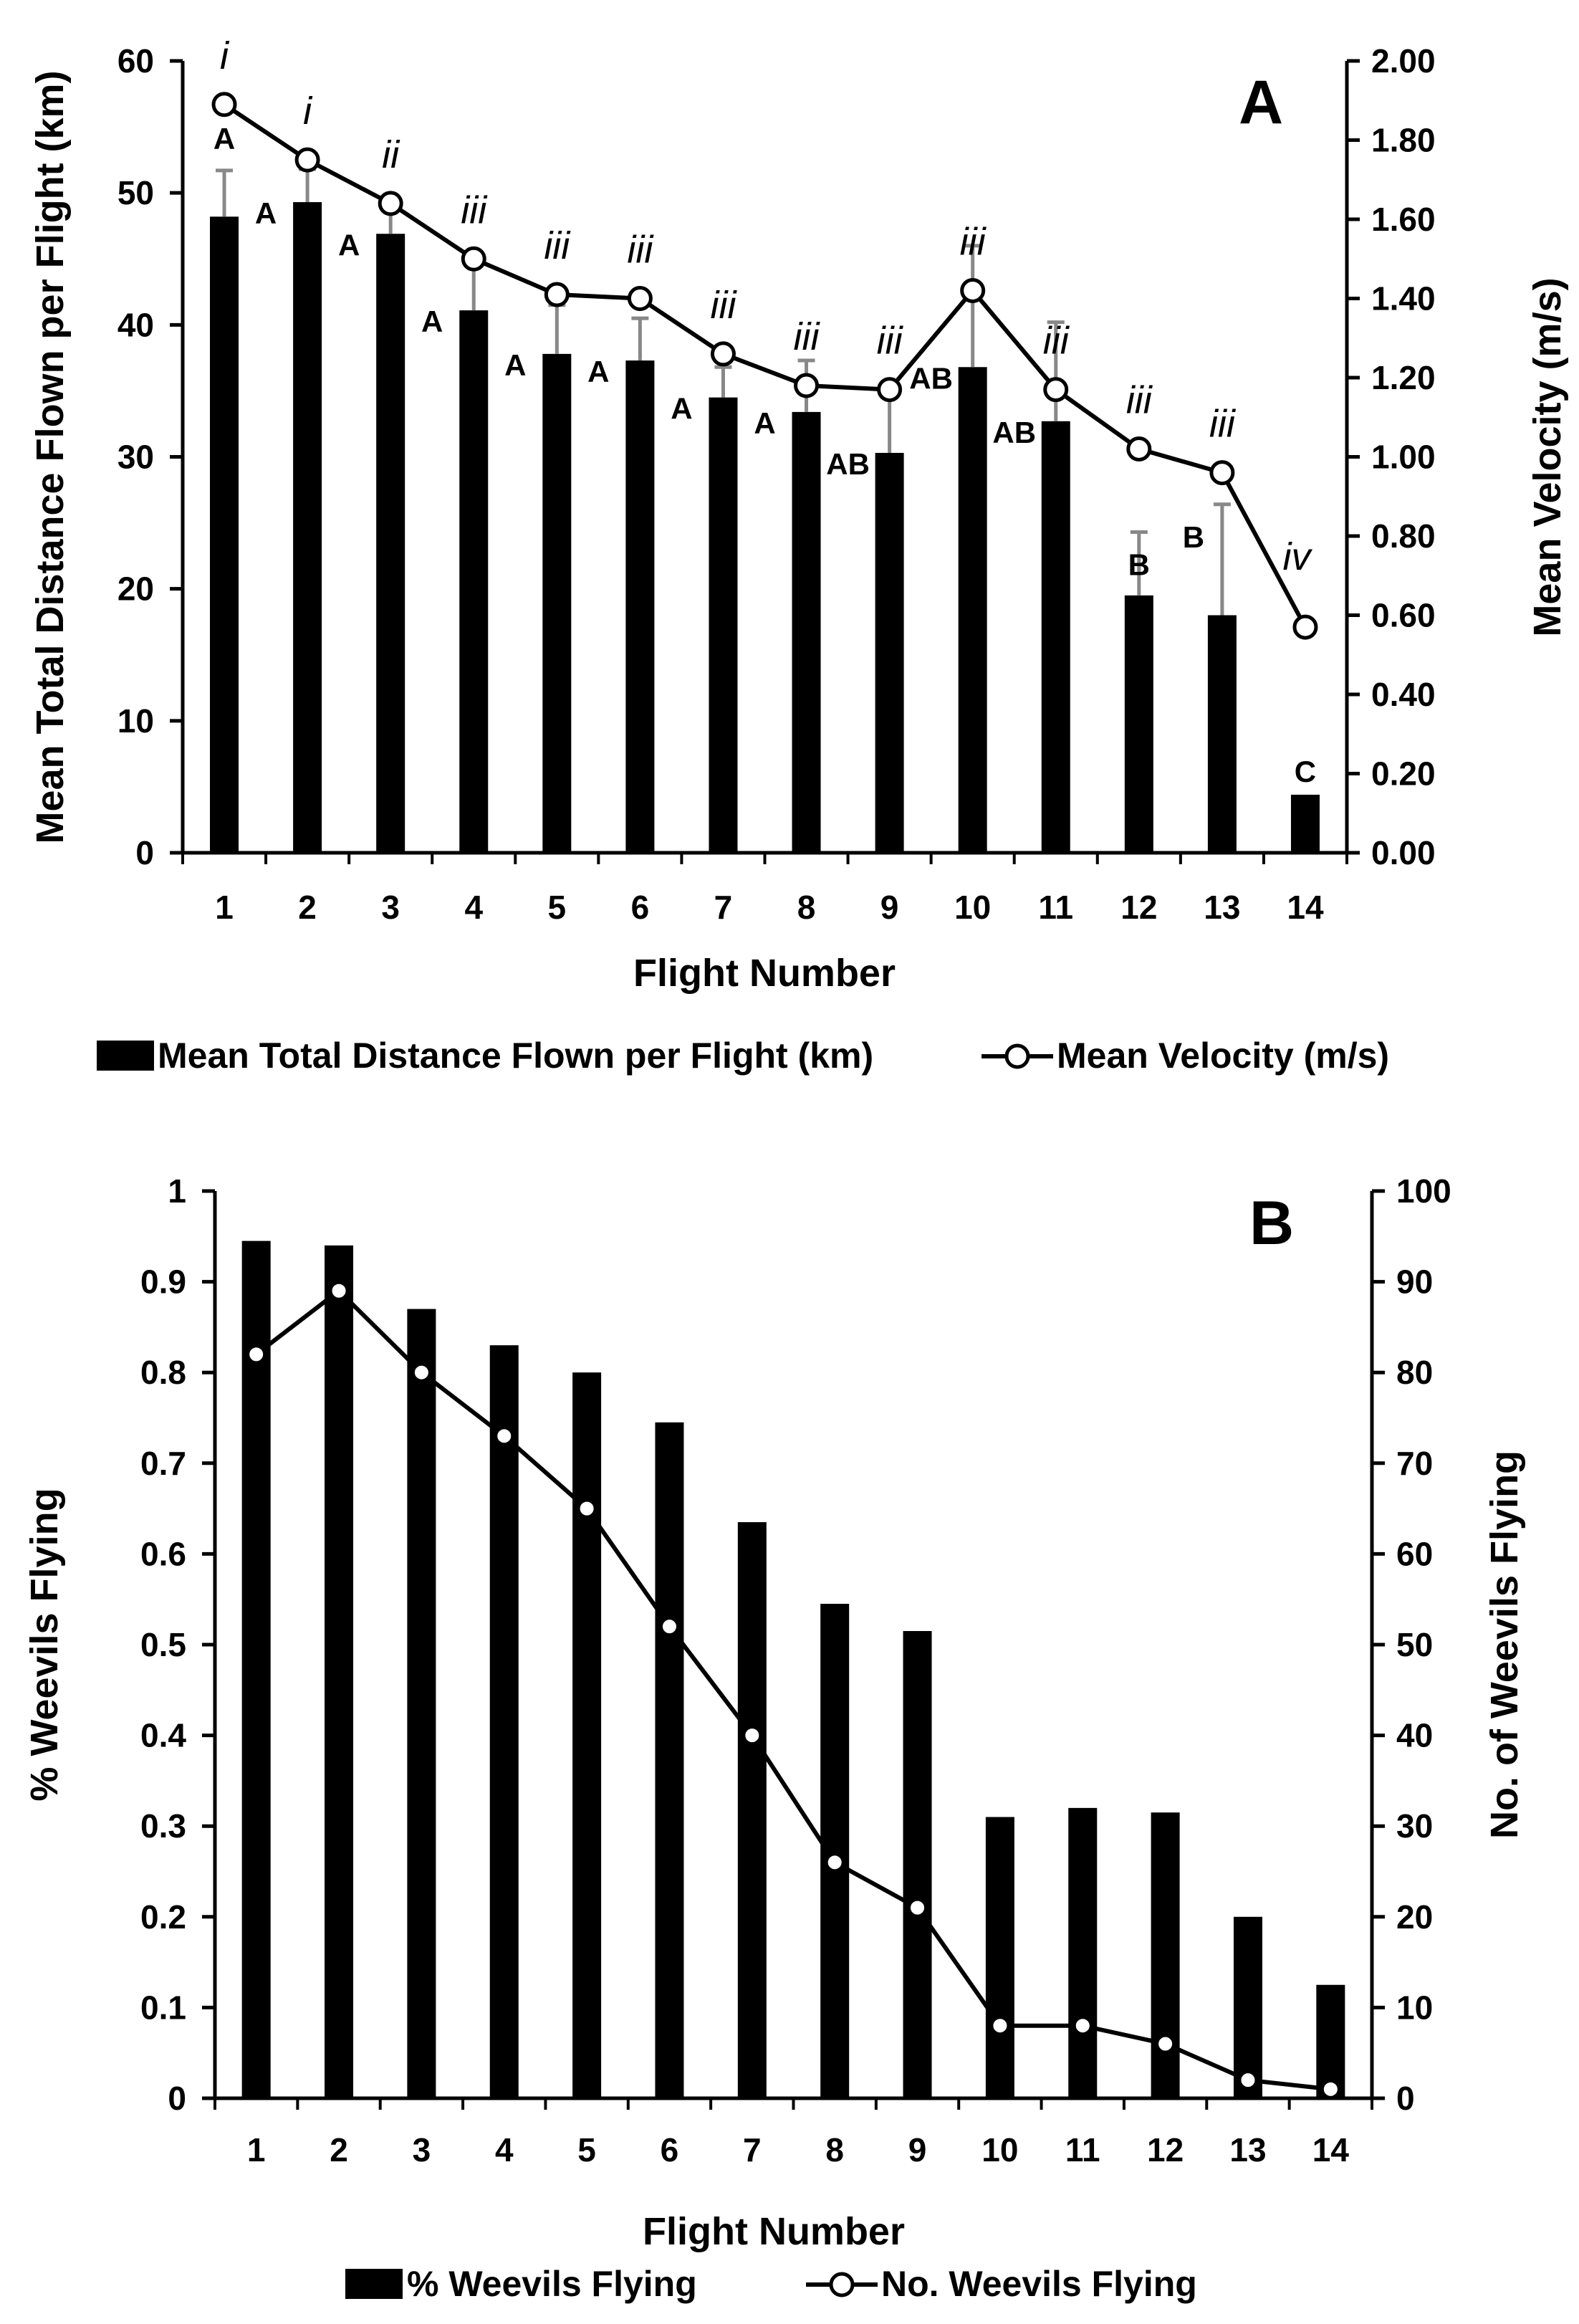 The width and height of the screenshot is (1579, 2324). What do you see at coordinates (1423, 1191) in the screenshot?
I see `right-tick-label: 100` at bounding box center [1423, 1191].